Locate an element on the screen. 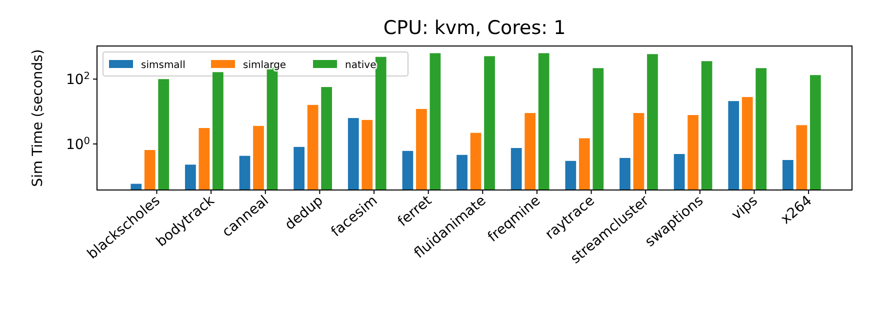 This screenshot has width=875, height=312. x-tick-label: vips is located at coordinates (744, 208).